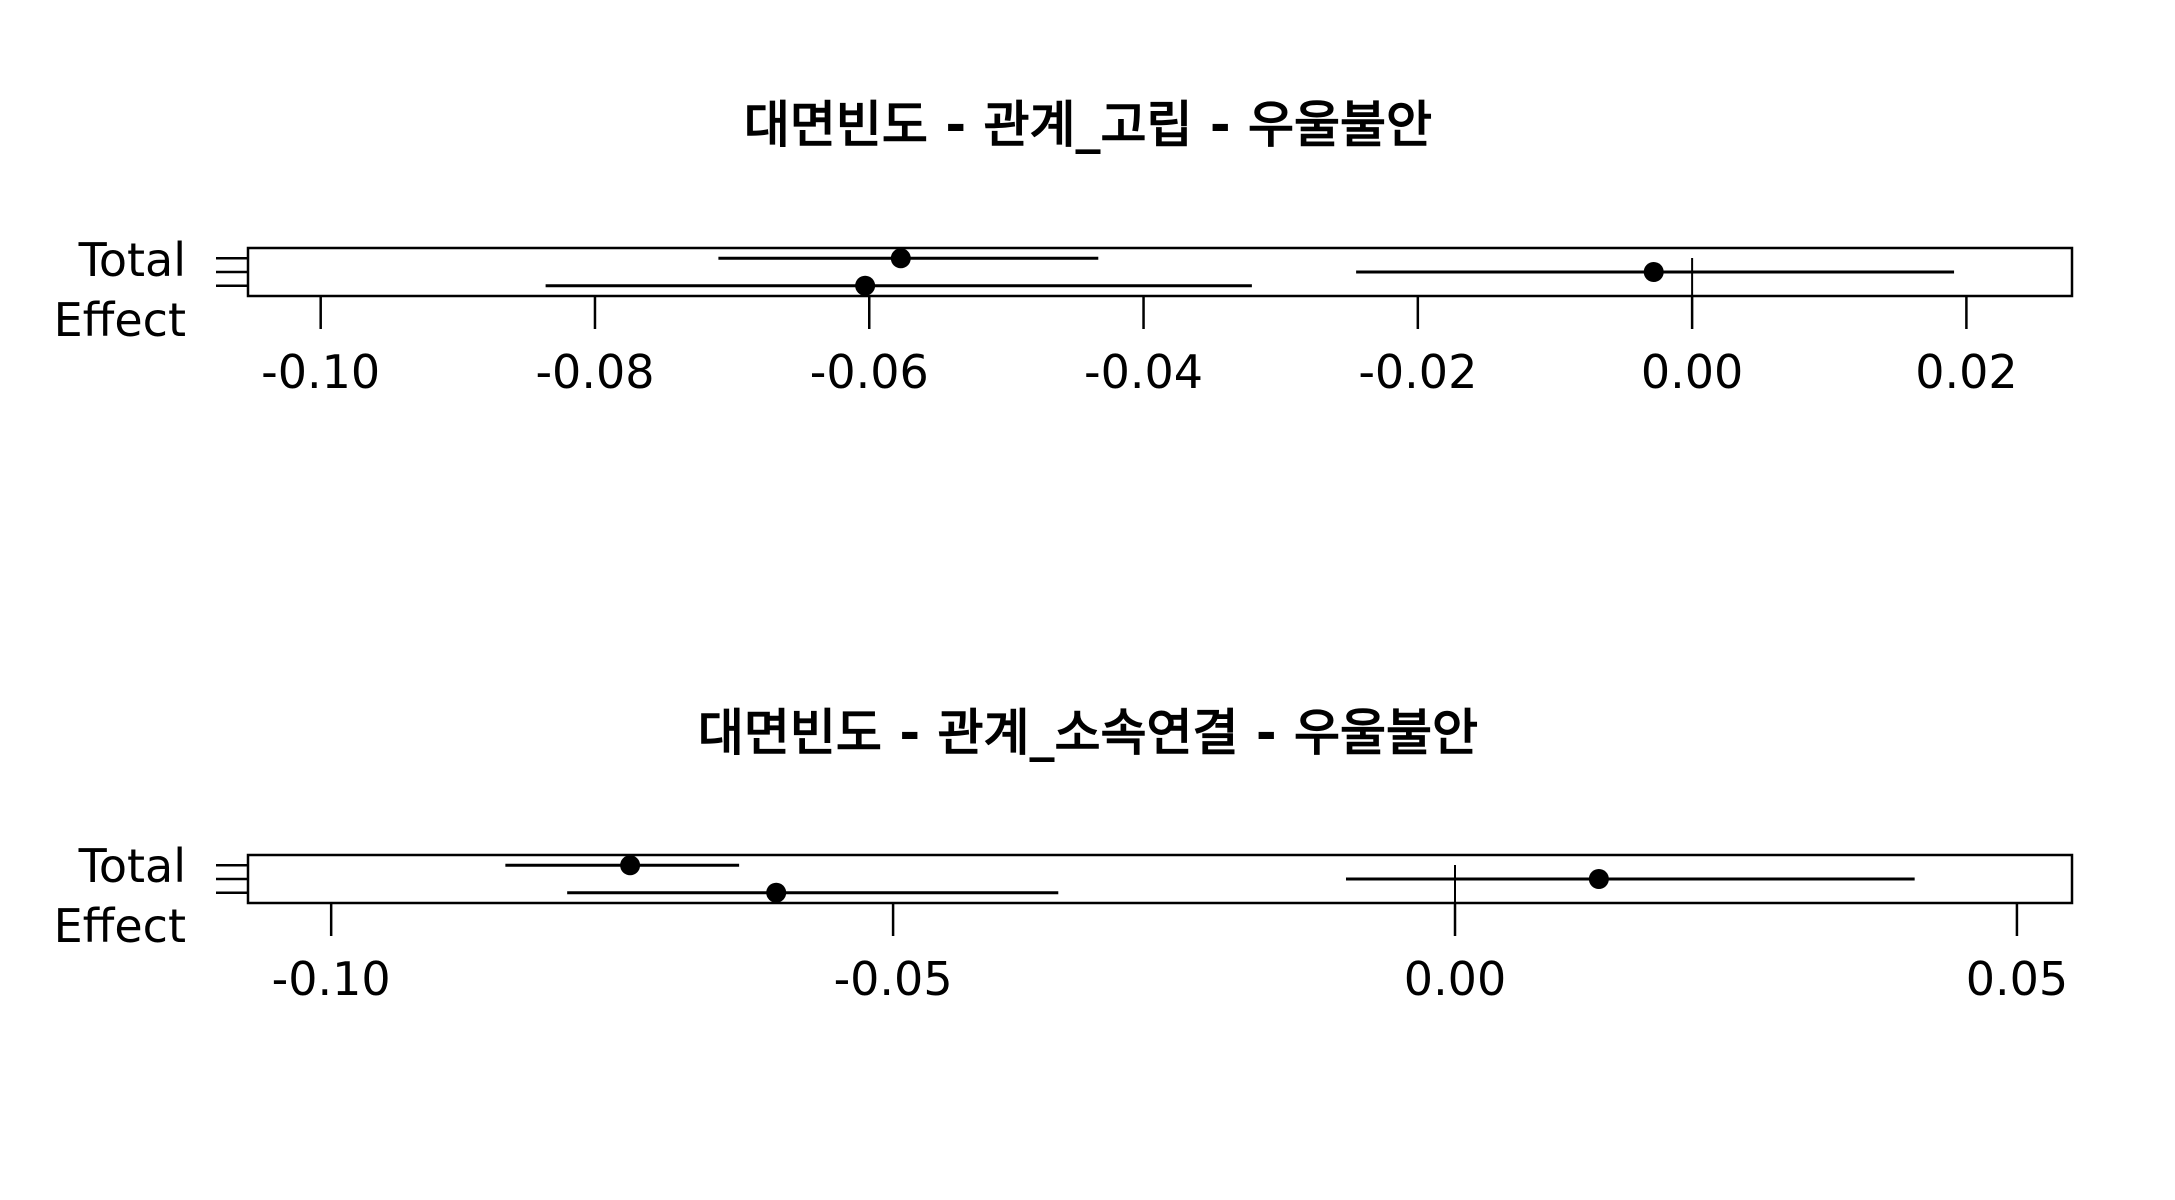 The image size is (2175, 1200). I want to click on panel-2-effects, so click(1210, 879).